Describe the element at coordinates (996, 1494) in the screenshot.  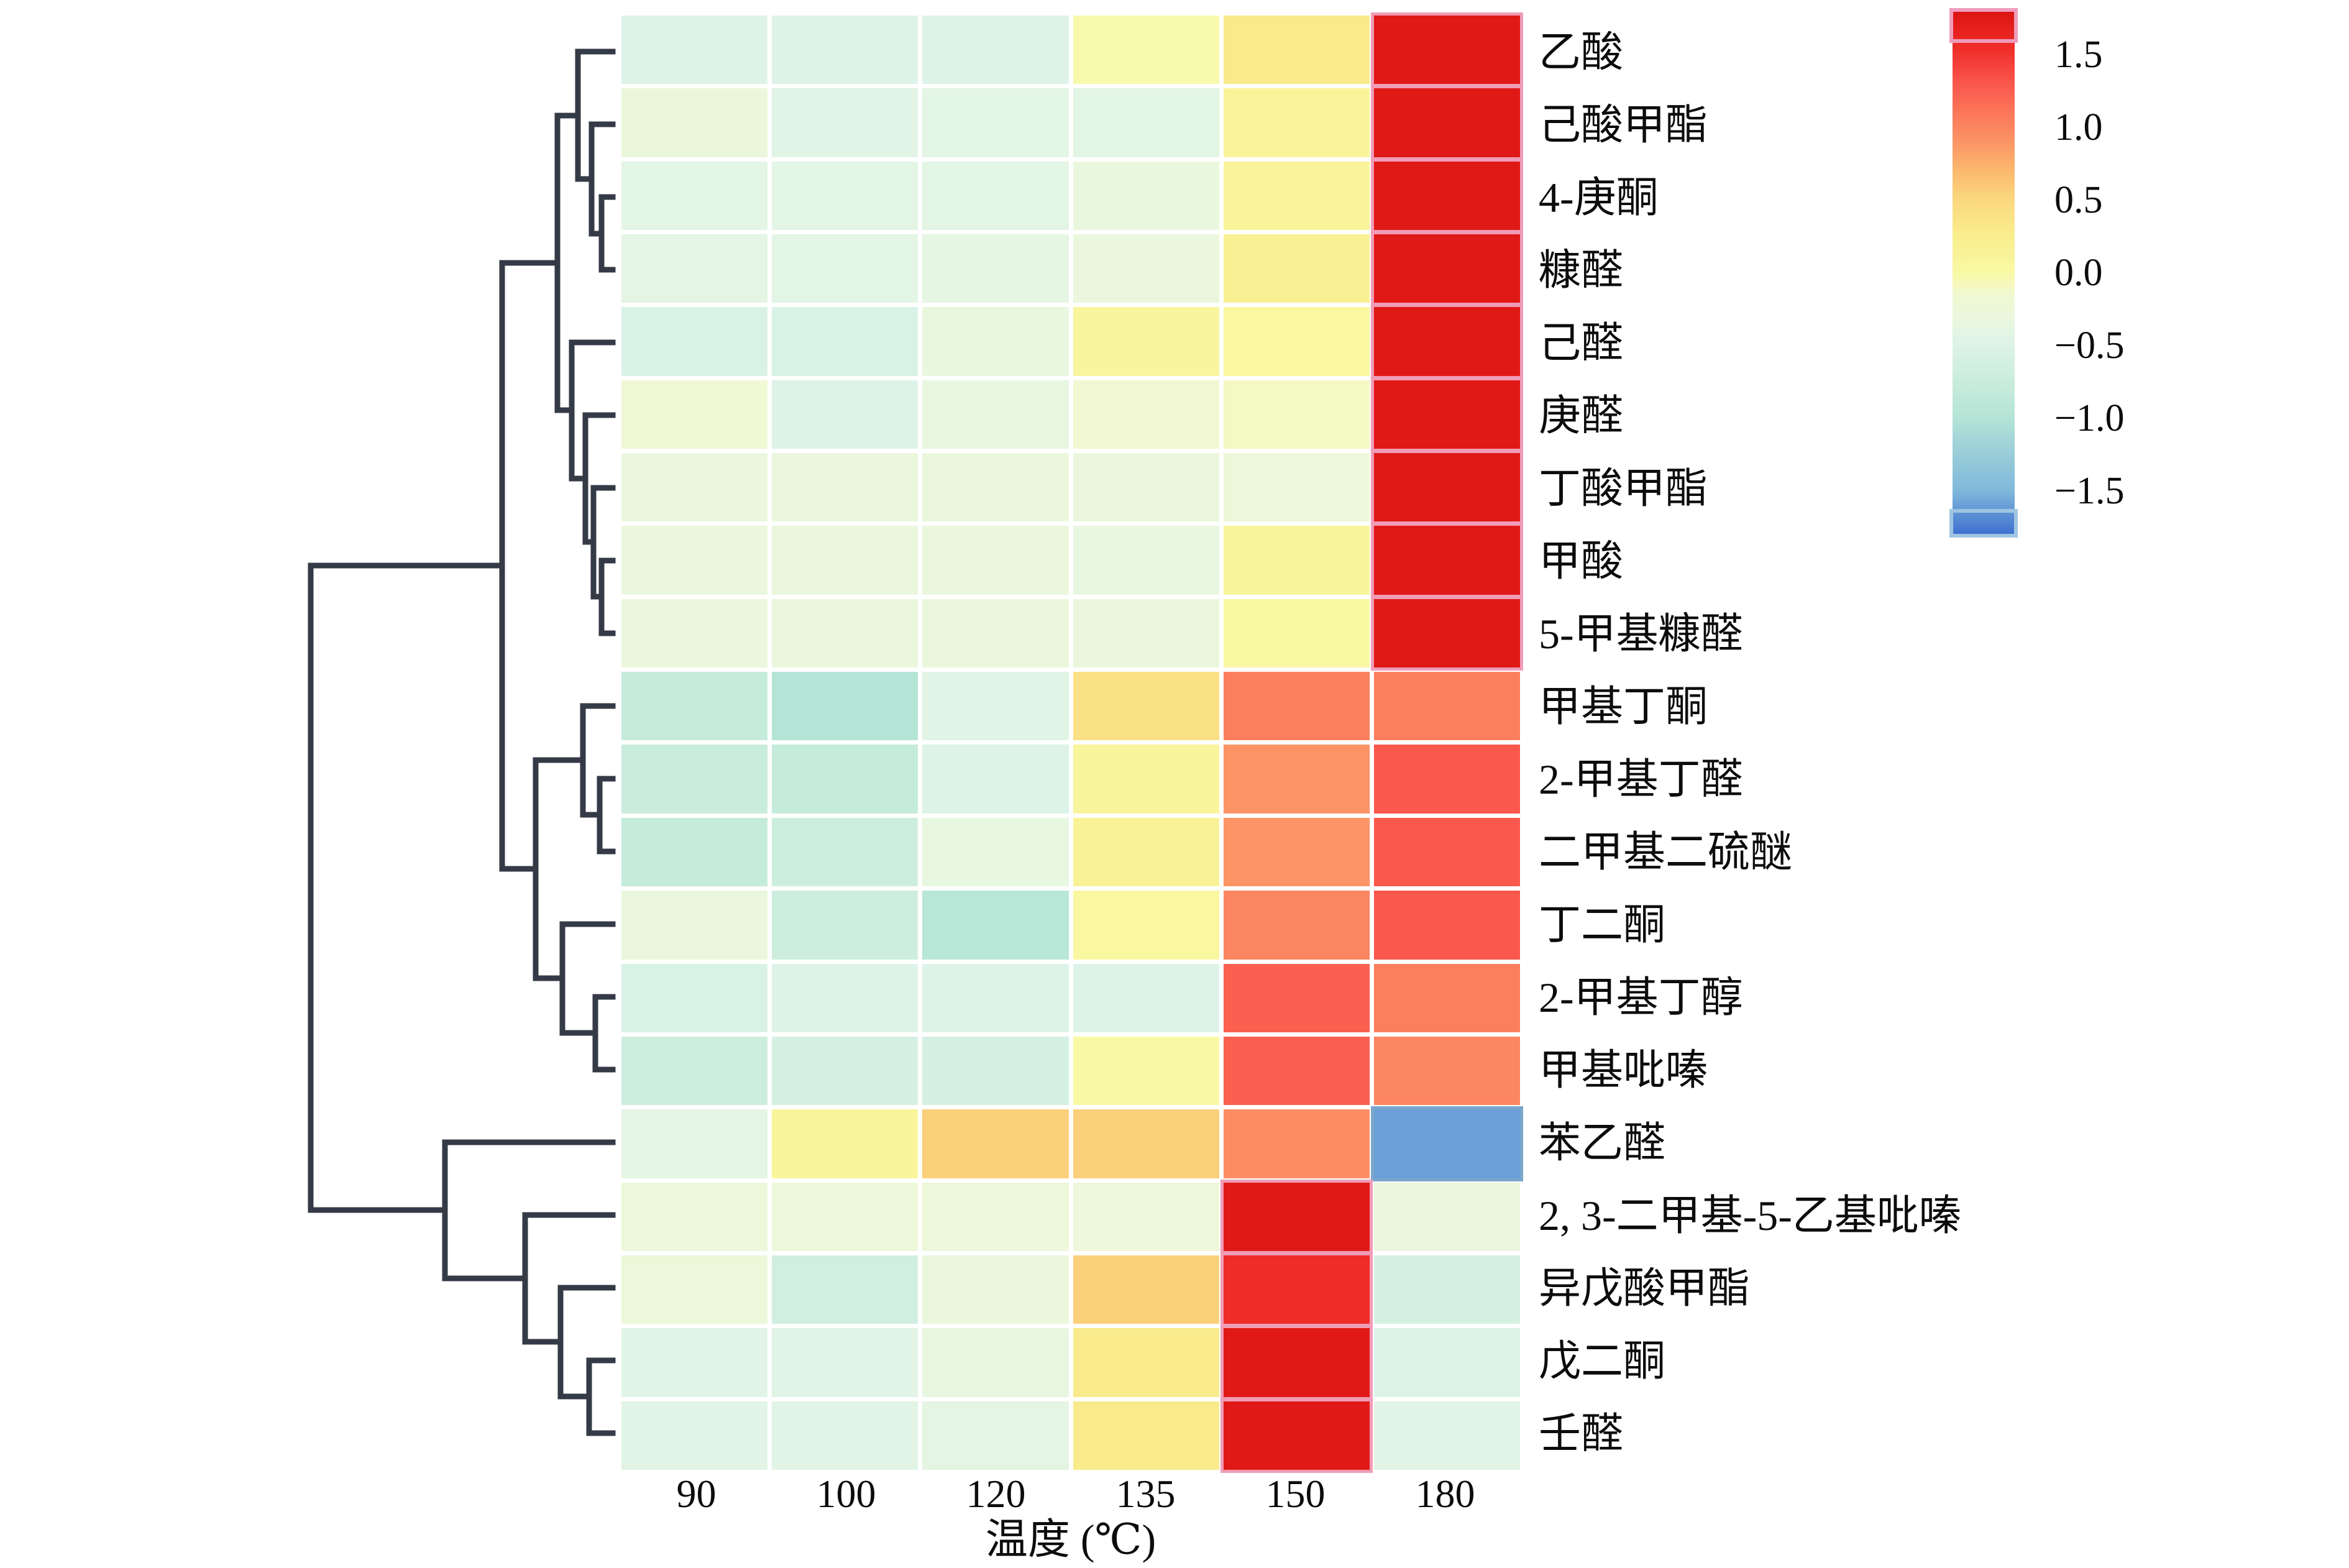
I see `x-axis-tick-label: 120` at that location.